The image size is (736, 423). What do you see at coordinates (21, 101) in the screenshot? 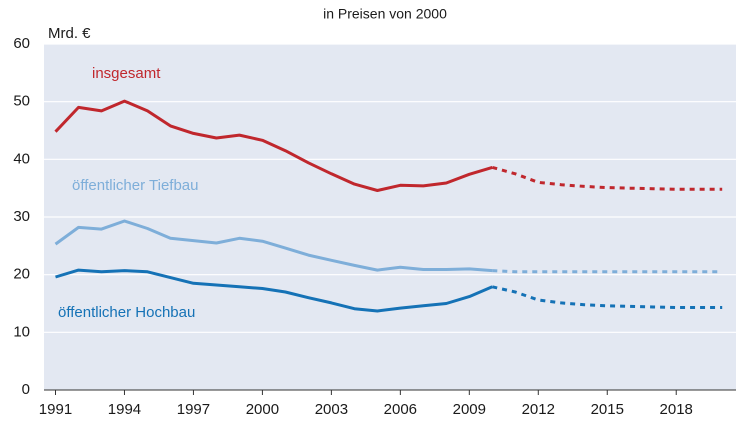
I see `y-tick-label: 50` at bounding box center [21, 101].